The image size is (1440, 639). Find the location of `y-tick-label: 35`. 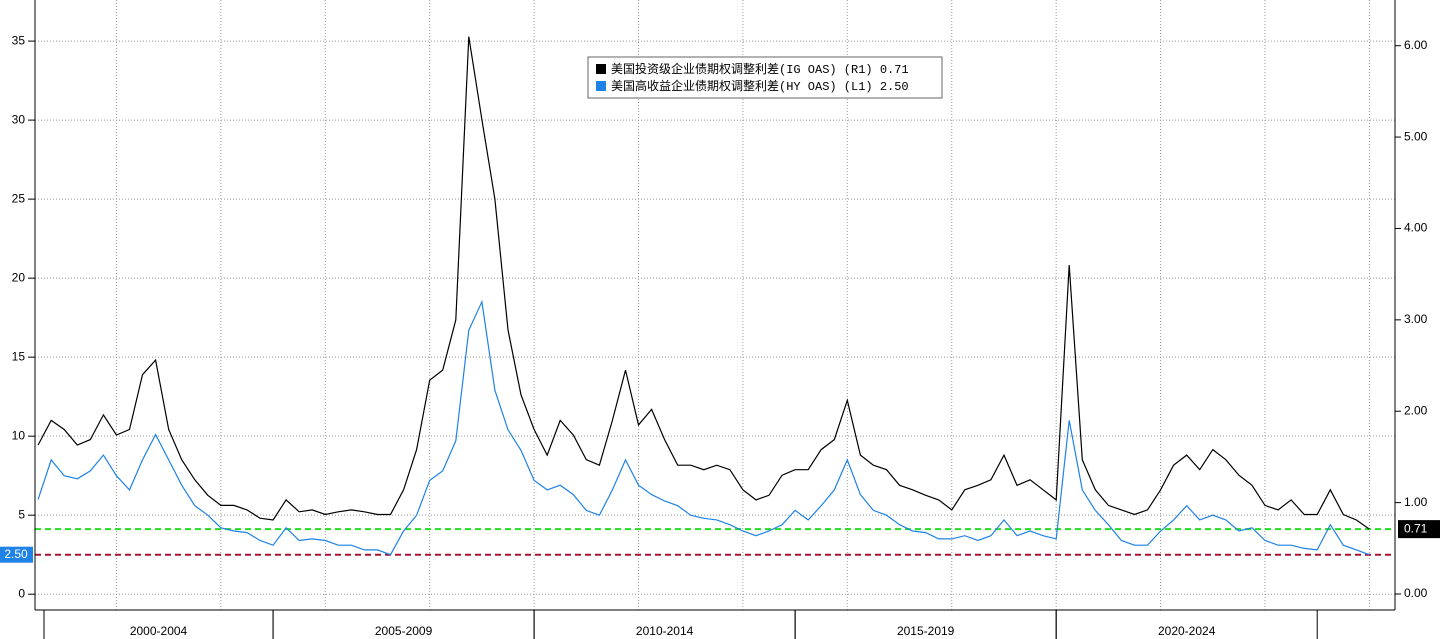

y-tick-label: 35 is located at coordinates (19, 40).